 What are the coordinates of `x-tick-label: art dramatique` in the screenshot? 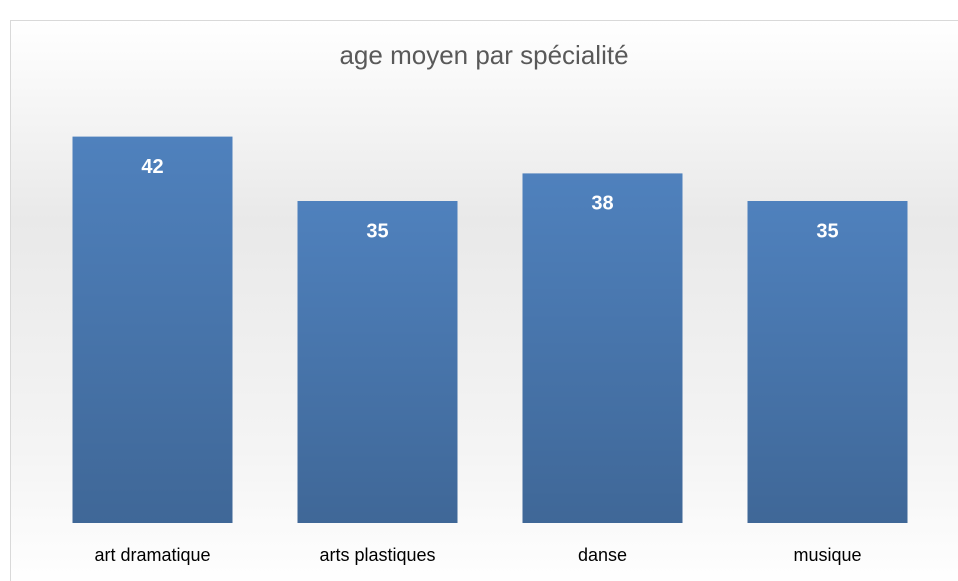 It's located at (152, 555).